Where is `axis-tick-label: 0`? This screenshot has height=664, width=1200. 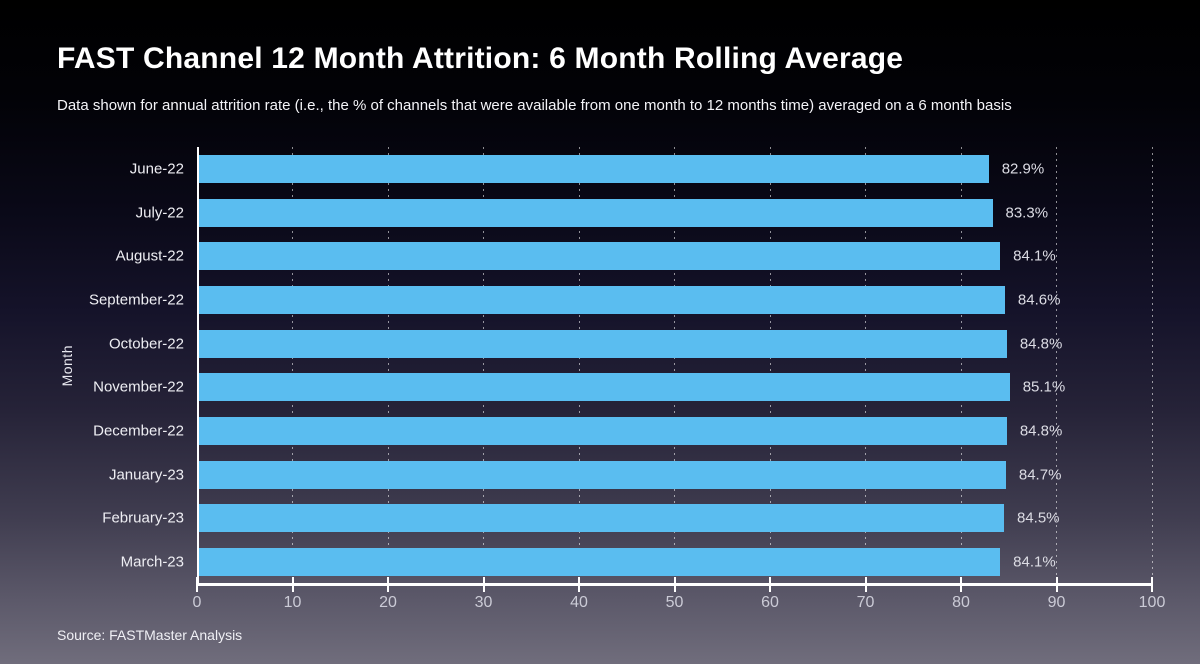
axis-tick-label: 0 is located at coordinates (197, 602).